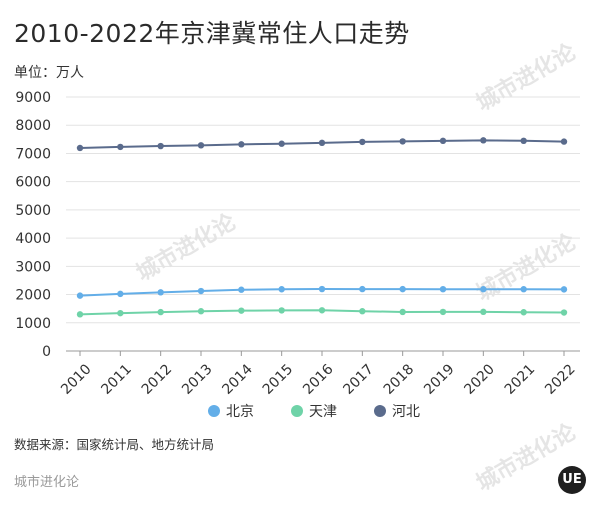  I want to click on x-tick-label: 2019, so click(439, 379).